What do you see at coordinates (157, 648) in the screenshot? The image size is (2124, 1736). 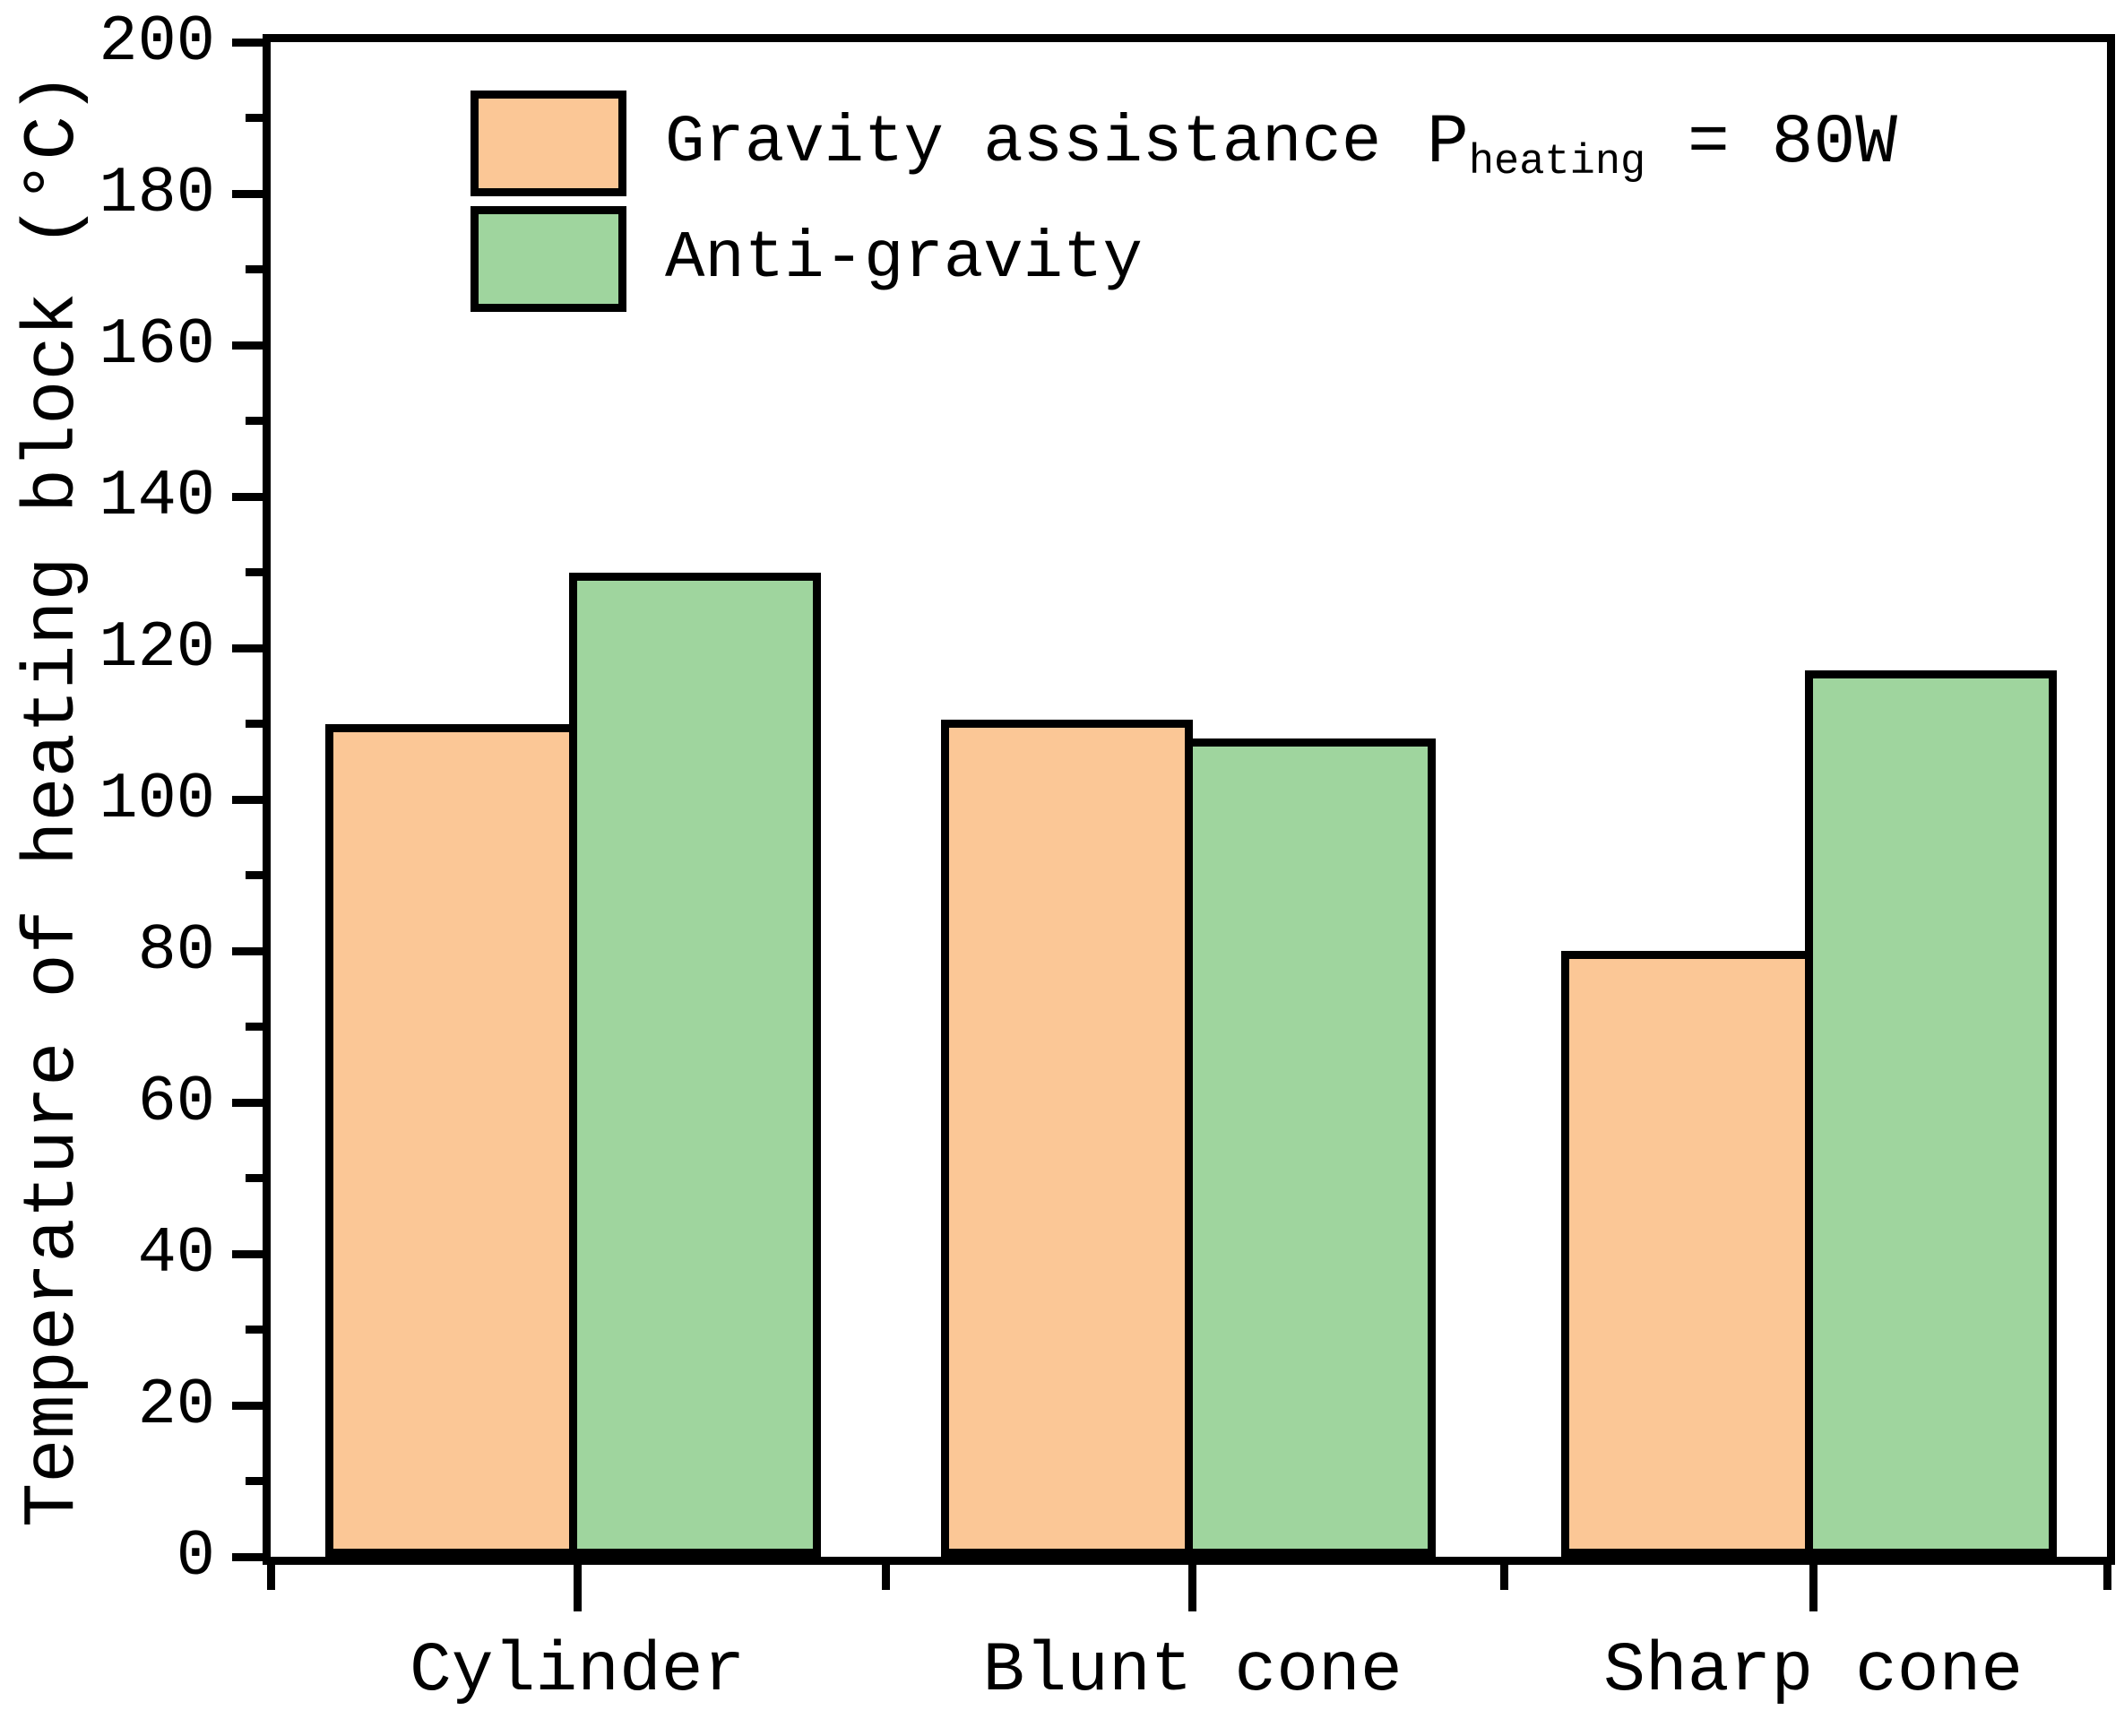 I see `y-tick-label-120: 120` at bounding box center [157, 648].